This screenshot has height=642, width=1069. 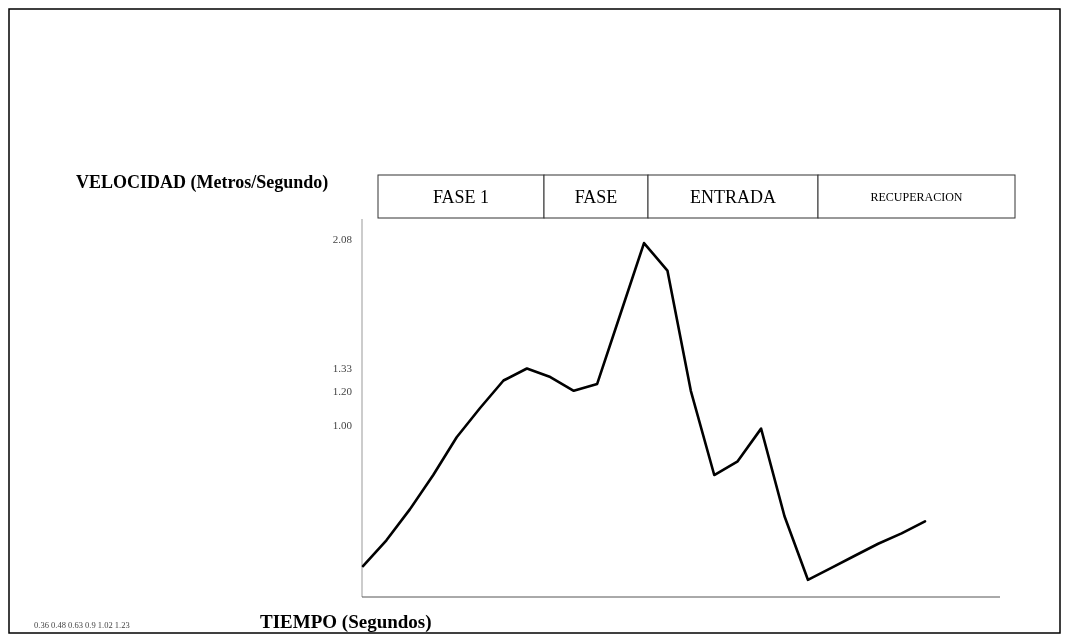 What do you see at coordinates (733, 197) in the screenshot?
I see `text: ENTRADA` at bounding box center [733, 197].